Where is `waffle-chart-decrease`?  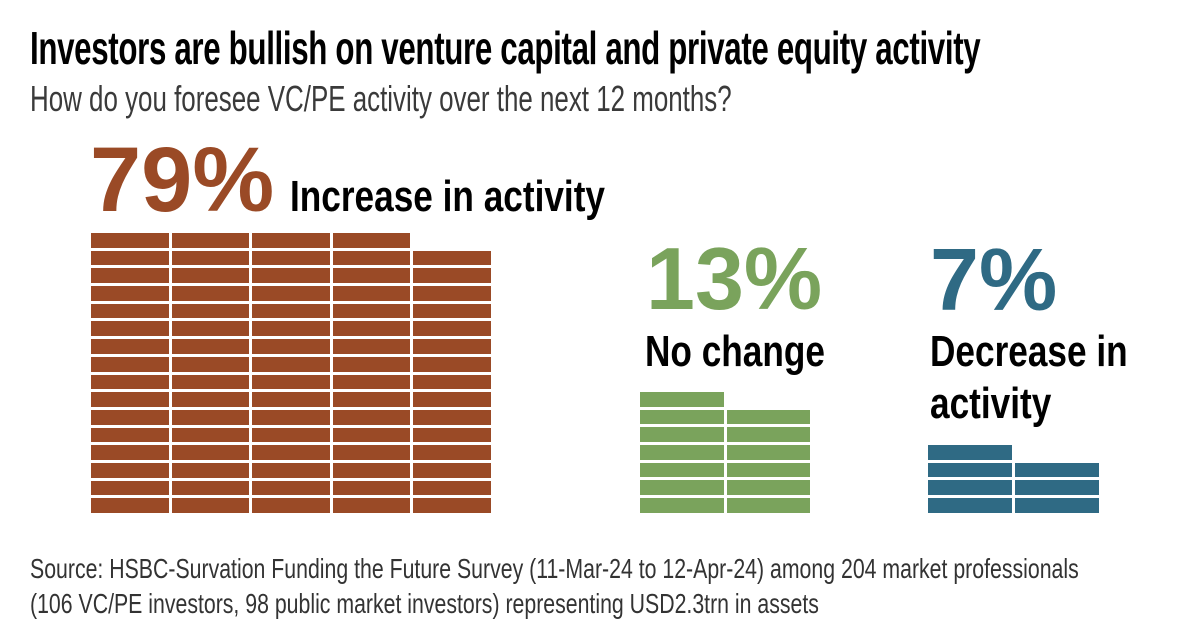
waffle-chart-decrease is located at coordinates (1013, 479).